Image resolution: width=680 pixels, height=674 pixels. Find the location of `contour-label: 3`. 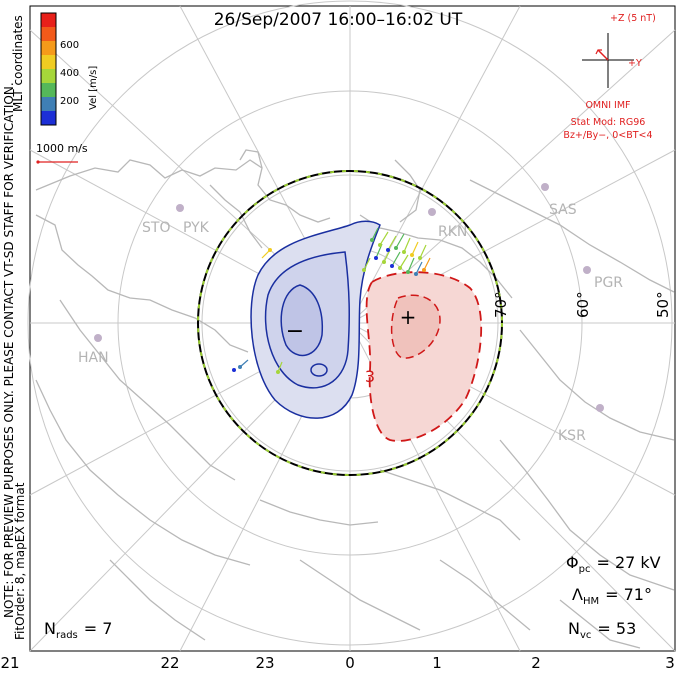

contour-label: 3 is located at coordinates (370, 376).